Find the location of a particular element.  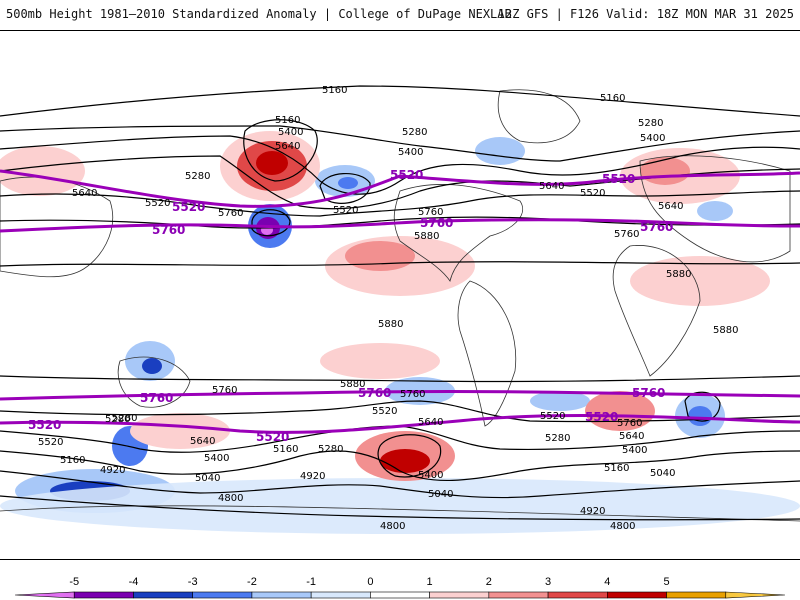

colorbar-tick-label: -5 is located at coordinates (74, 582).